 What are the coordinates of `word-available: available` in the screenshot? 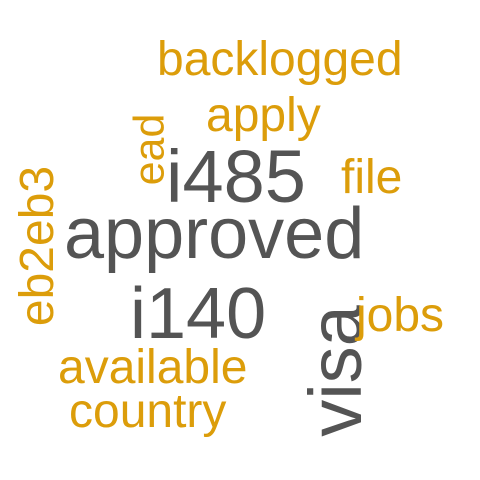 It's located at (153, 367).